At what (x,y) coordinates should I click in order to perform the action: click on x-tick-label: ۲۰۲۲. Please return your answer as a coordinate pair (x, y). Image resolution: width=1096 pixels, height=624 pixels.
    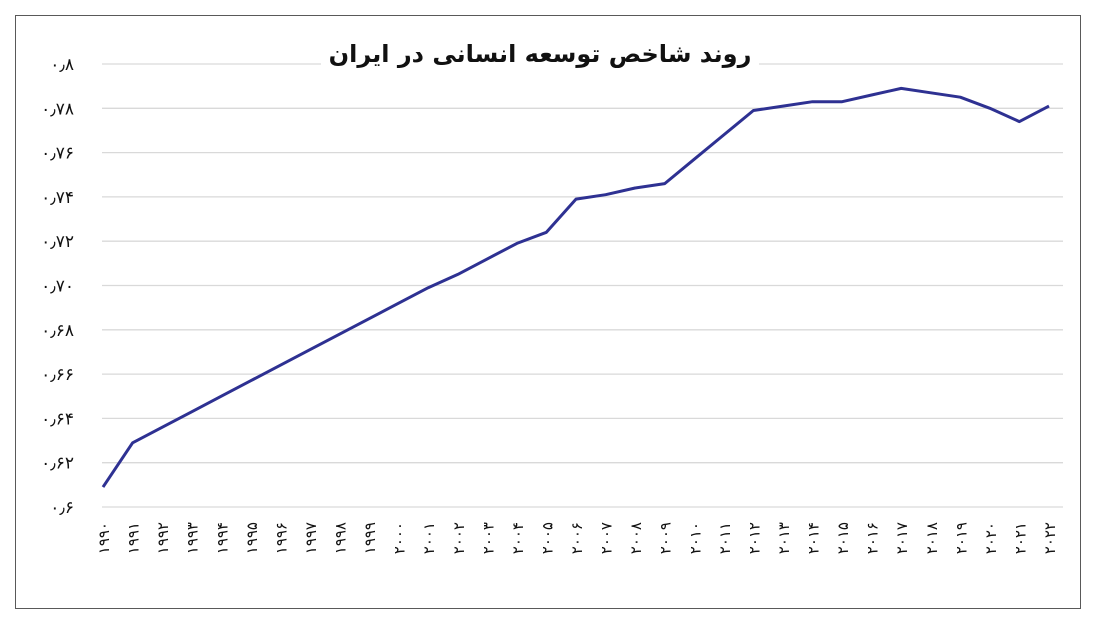
    Looking at the image, I should click on (1050, 538).